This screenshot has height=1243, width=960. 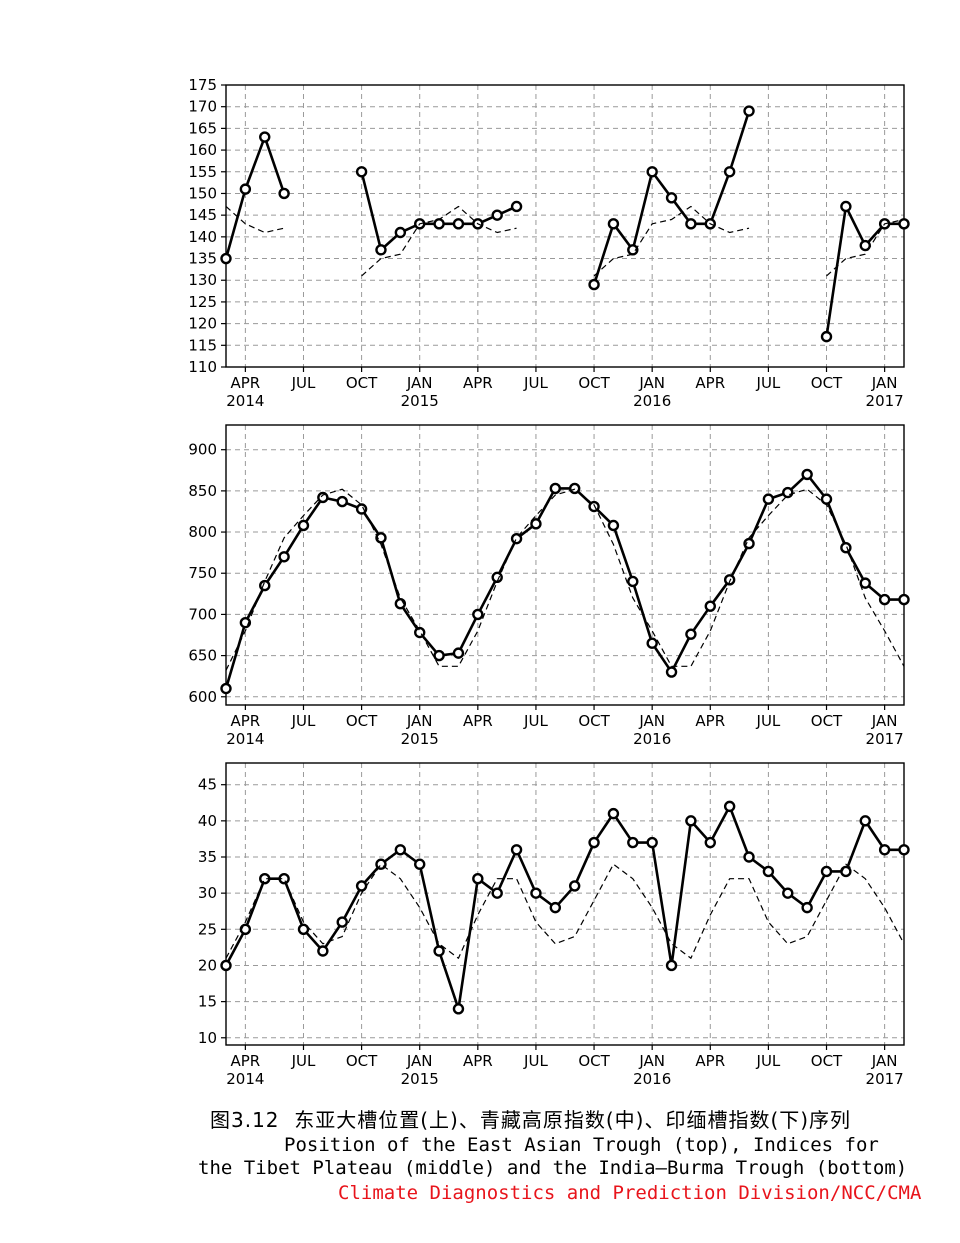 What do you see at coordinates (202, 573) in the screenshot?
I see `y-tick-label: 750` at bounding box center [202, 573].